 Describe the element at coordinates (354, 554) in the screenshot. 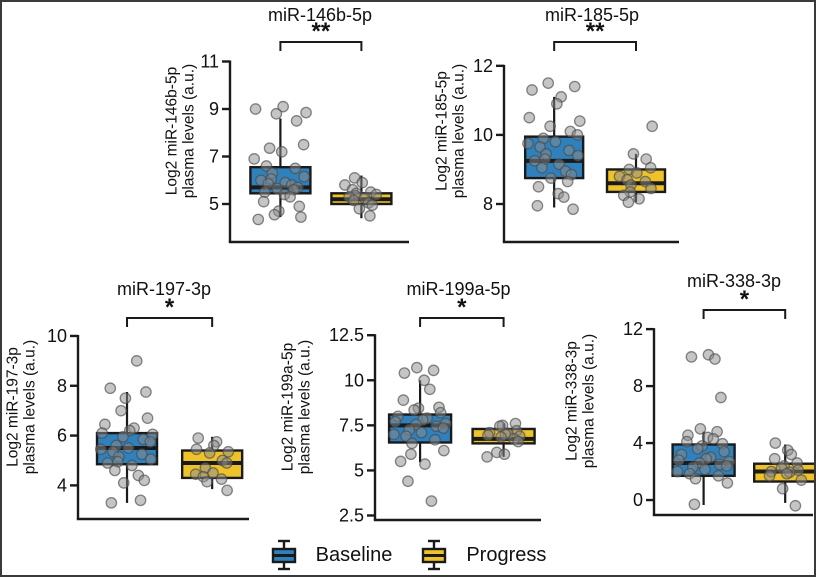

I see `legend-label-baseline: Baseline` at that location.